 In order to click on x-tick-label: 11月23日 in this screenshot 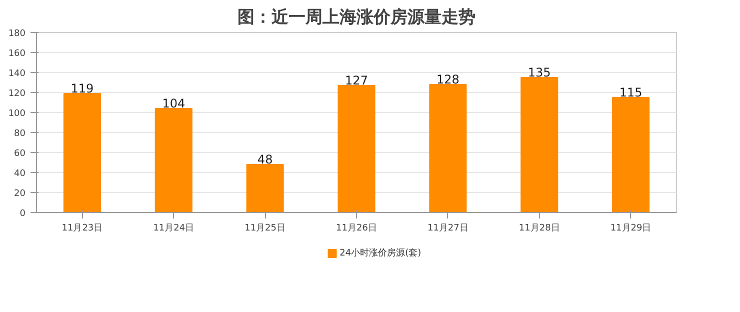, I will do `click(82, 229)`.